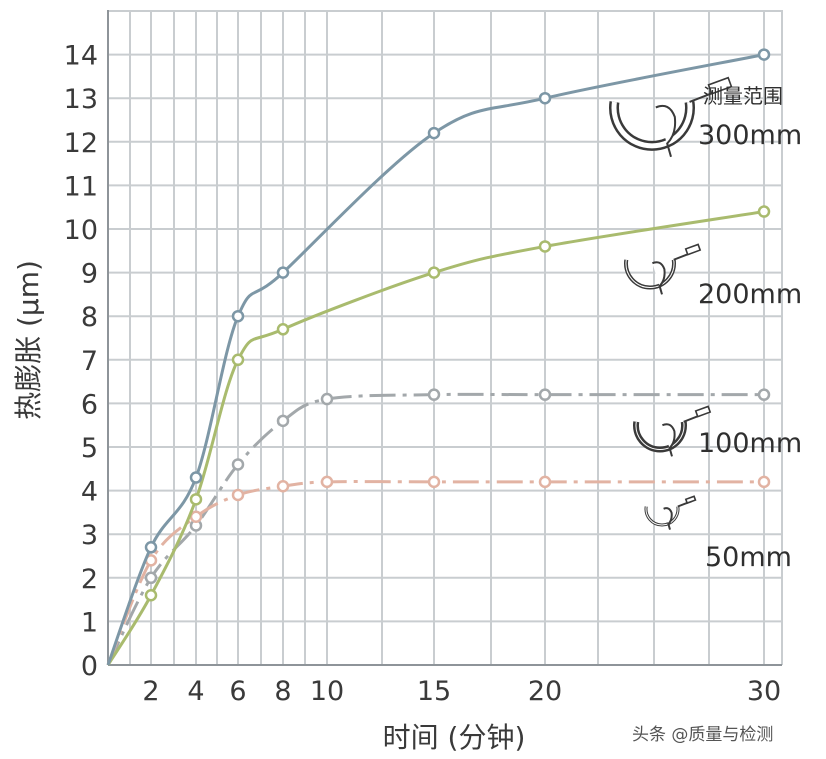  Describe the element at coordinates (750, 294) in the screenshot. I see `series-label-200mm: 200mm` at that location.